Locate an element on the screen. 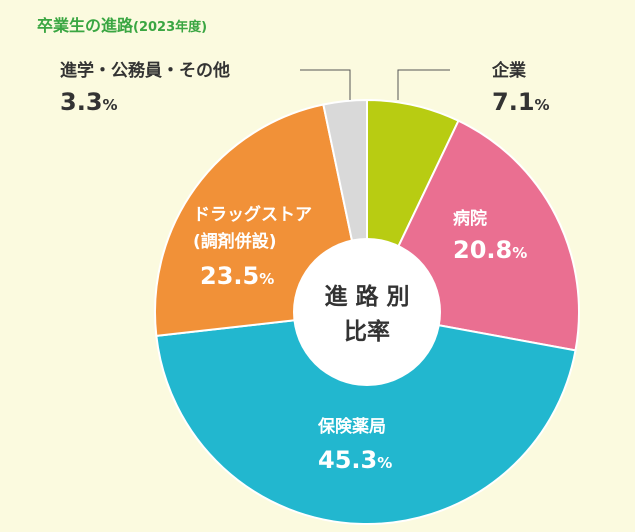 The image size is (635, 532). chart-title: 卒業生の進路(2023年度) is located at coordinates (122, 25).